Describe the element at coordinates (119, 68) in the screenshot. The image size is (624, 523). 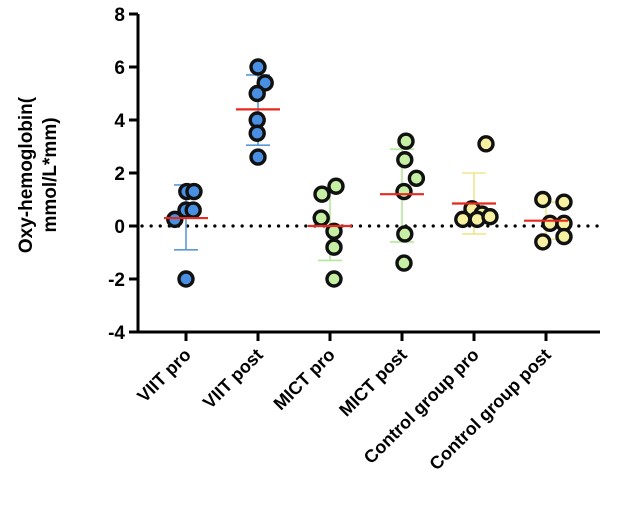
I see `y-tick-label: 6` at that location.